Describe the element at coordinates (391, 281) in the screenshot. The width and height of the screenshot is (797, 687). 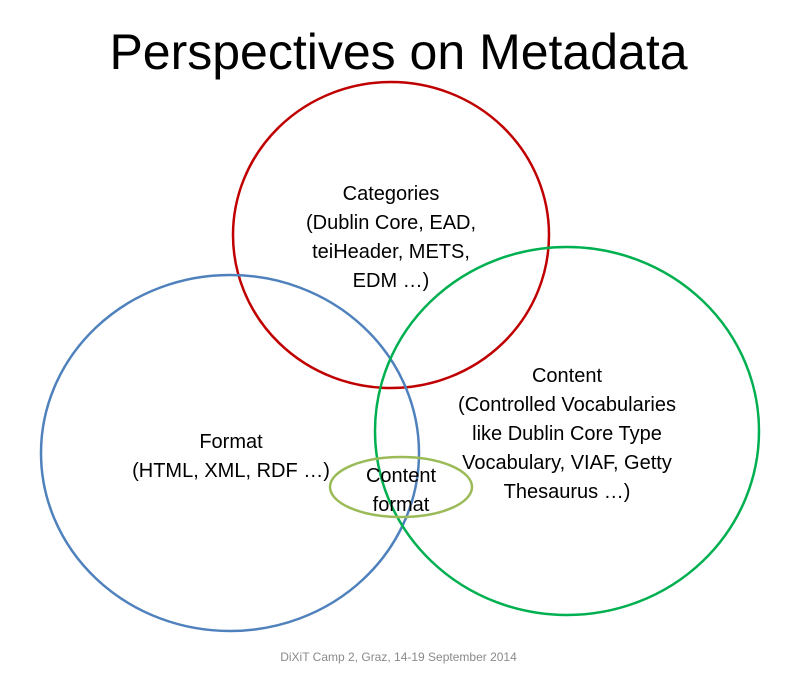
I see `categories-line-4: EDM …)` at that location.